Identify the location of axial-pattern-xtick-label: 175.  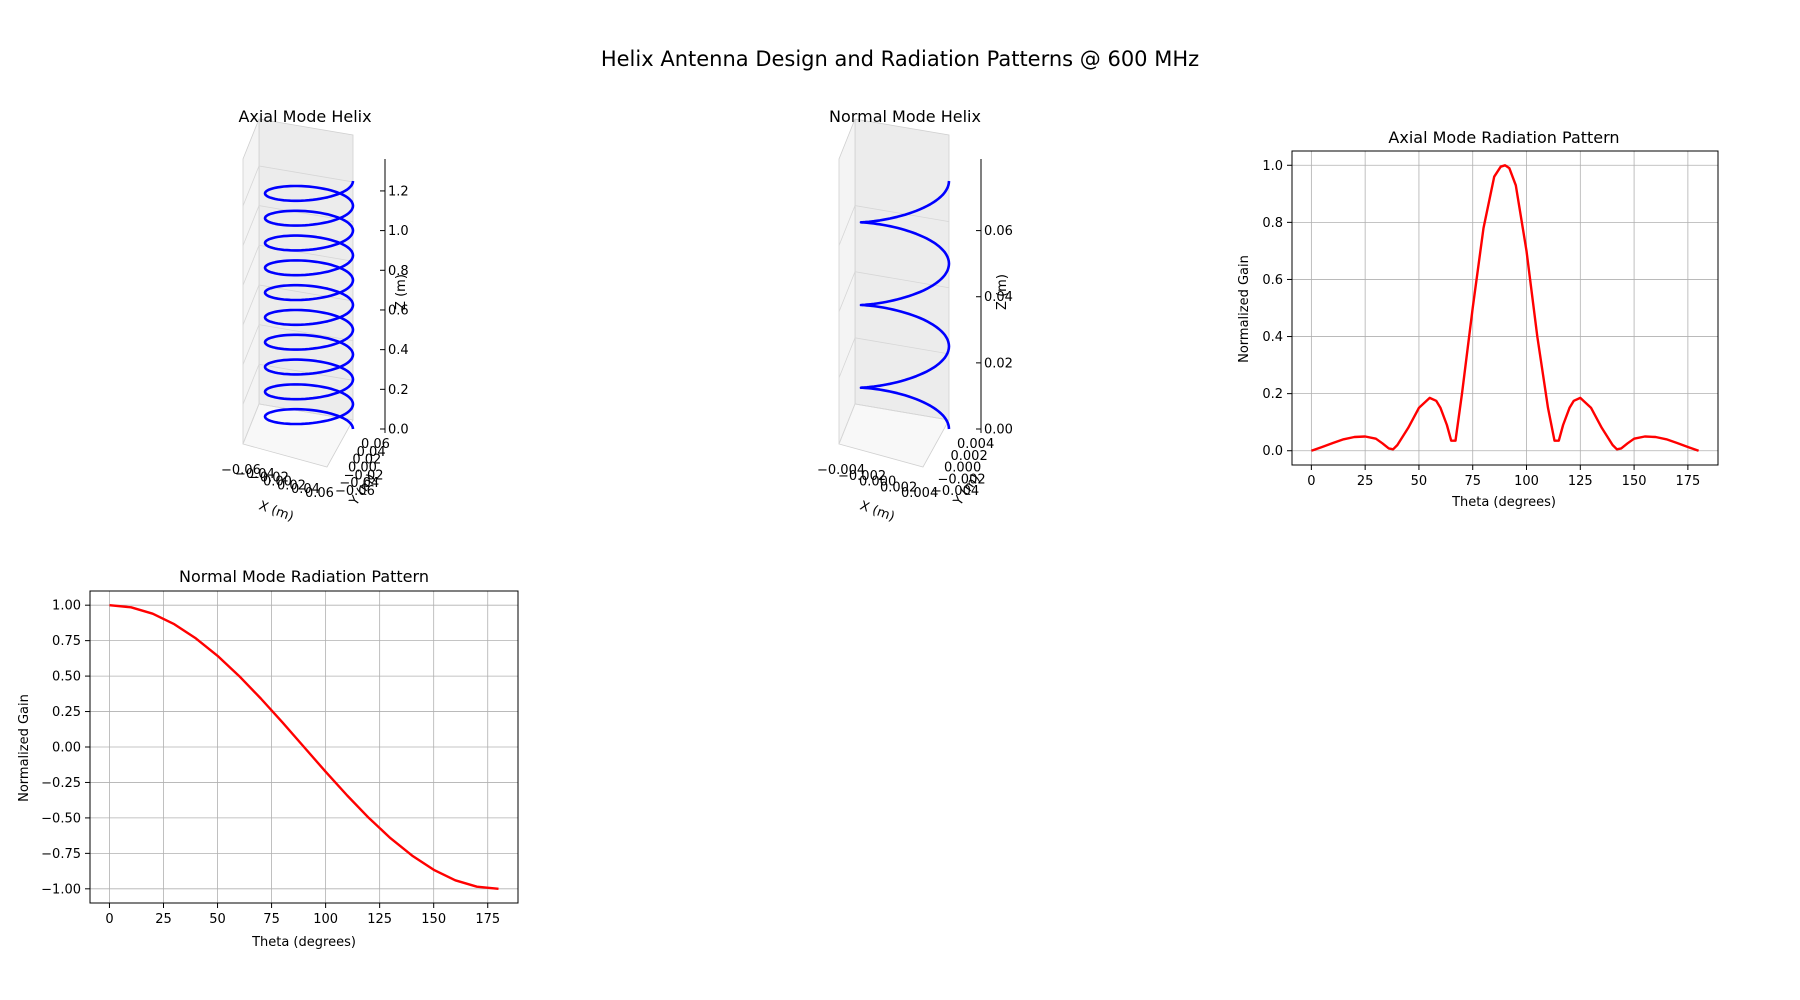
(1687, 481).